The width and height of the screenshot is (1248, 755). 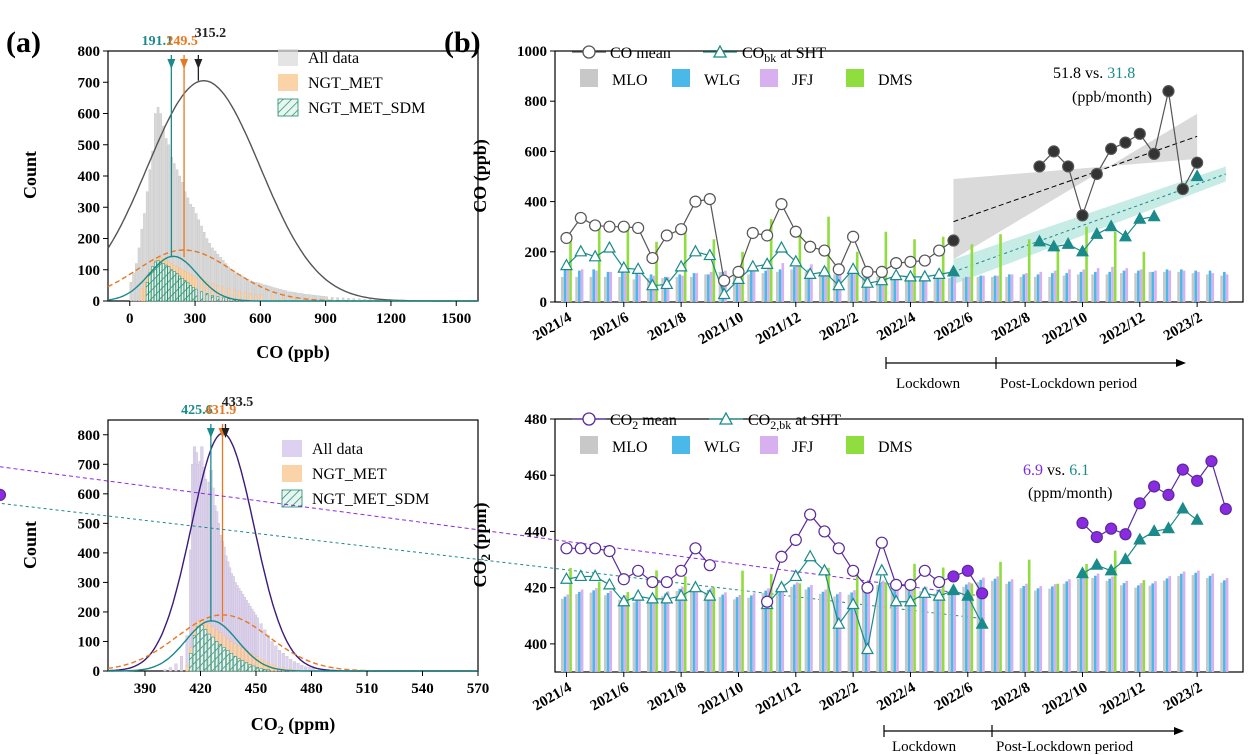 I want to click on legend-swatch-jfj, so click(x=769, y=445).